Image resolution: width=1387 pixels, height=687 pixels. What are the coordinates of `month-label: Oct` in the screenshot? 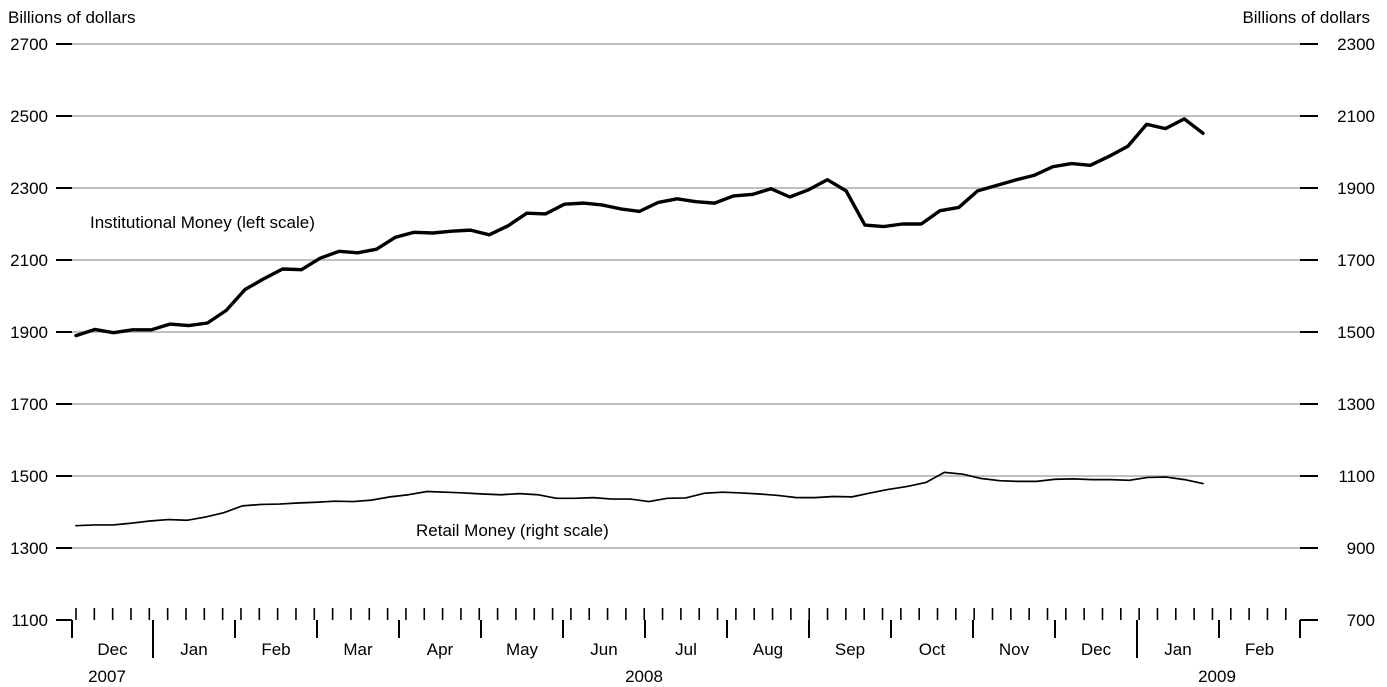 It's located at (932, 649).